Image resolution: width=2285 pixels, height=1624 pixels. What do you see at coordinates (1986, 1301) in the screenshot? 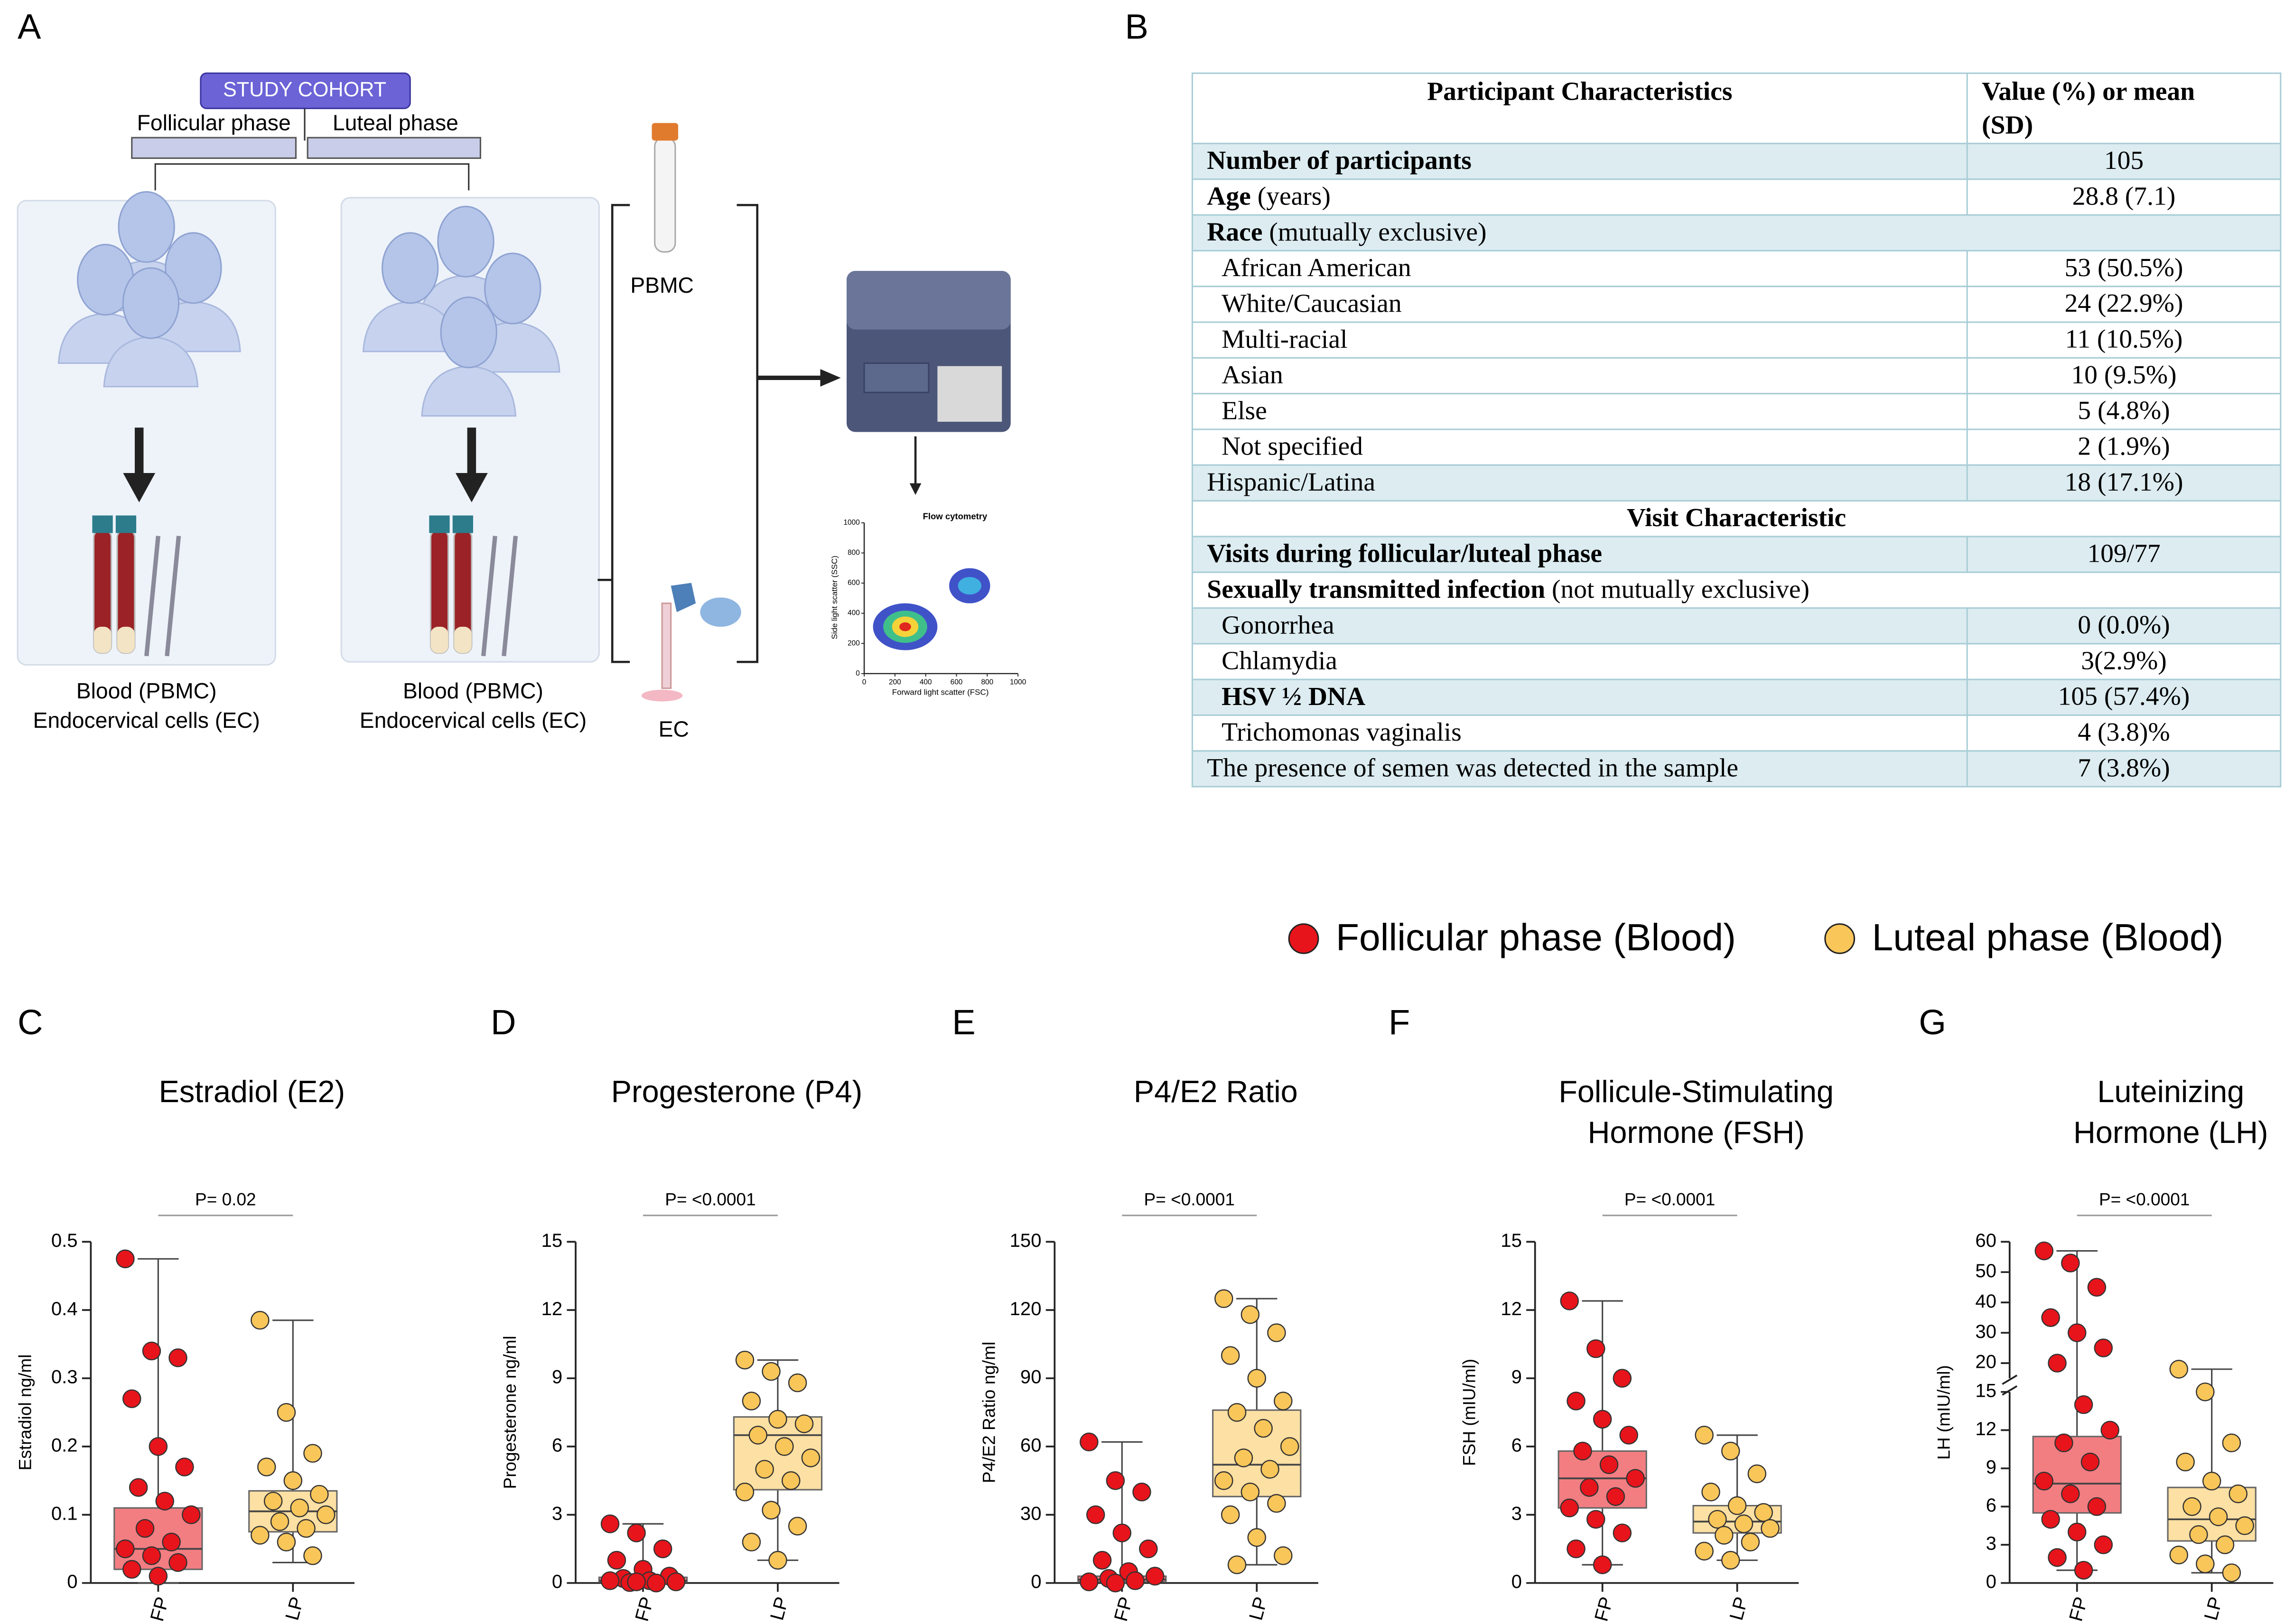
I see `y-tick-label: 40` at bounding box center [1986, 1301].